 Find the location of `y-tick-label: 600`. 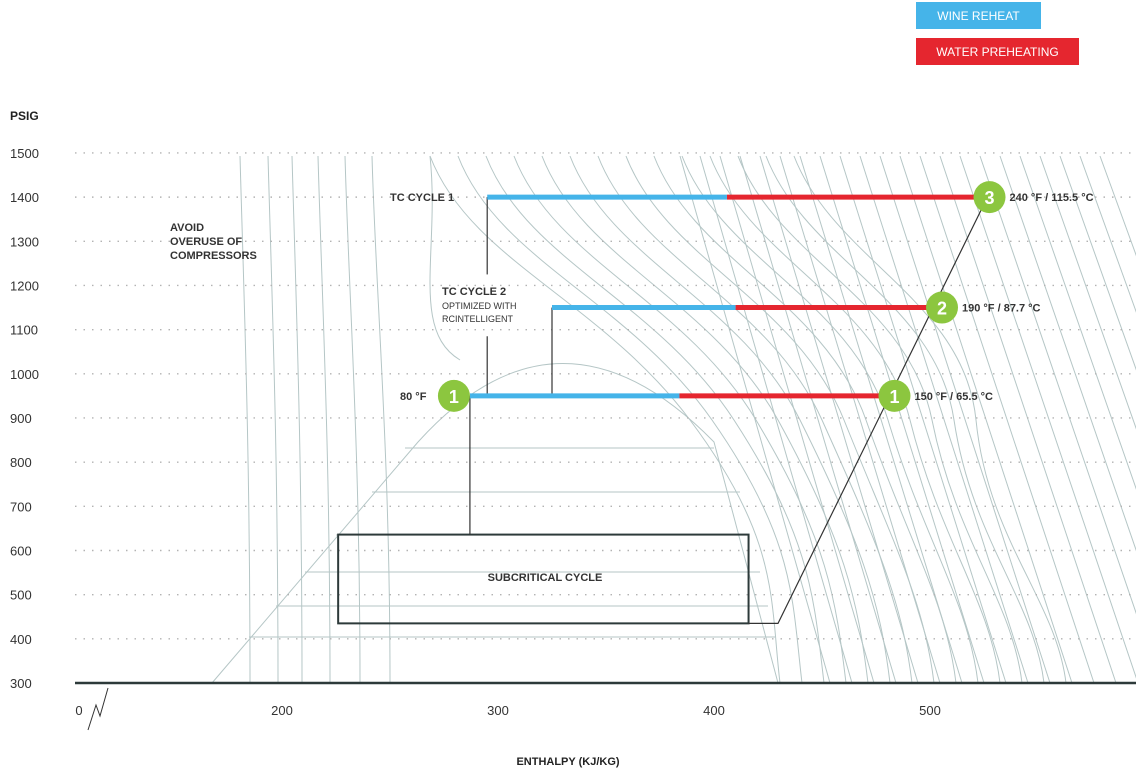

y-tick-label: 600 is located at coordinates (21, 550).